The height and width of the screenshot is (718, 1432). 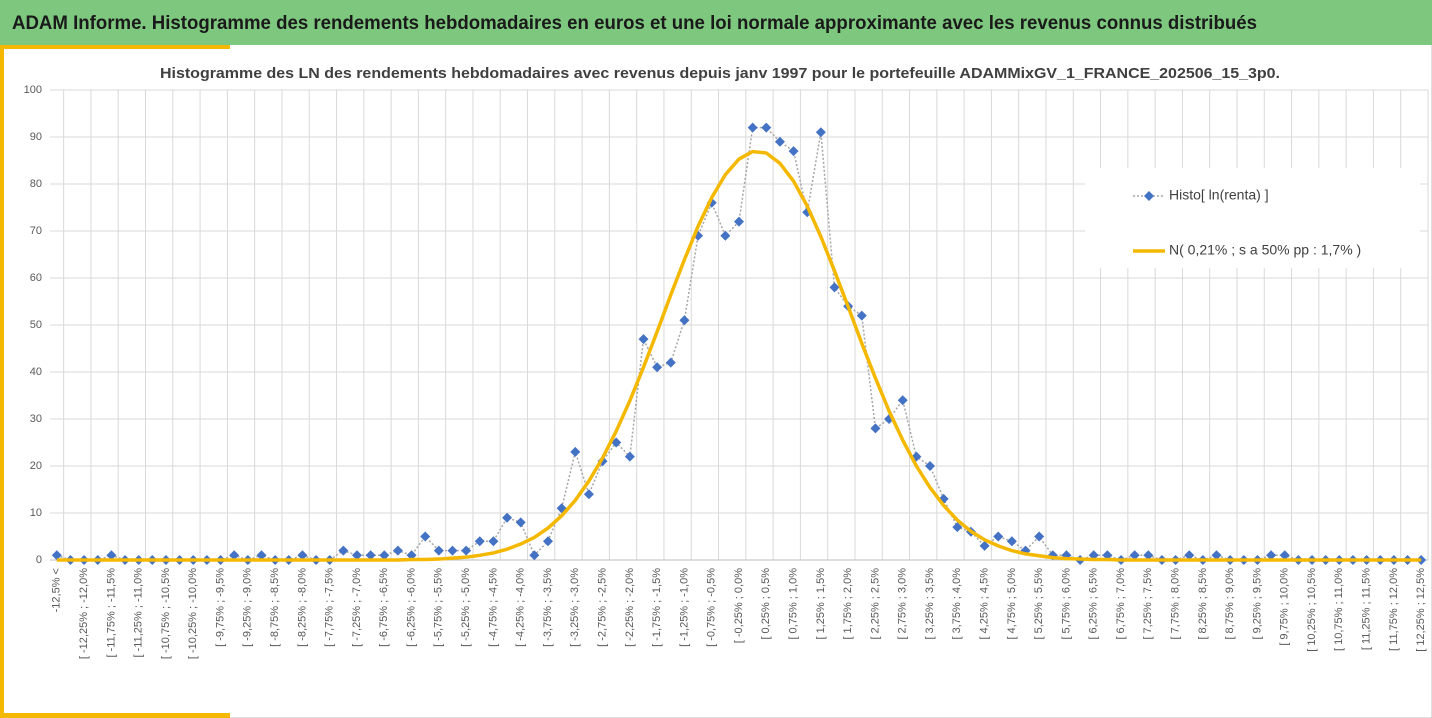 I want to click on x-tick-label: -12,5% <, so click(x=57, y=590).